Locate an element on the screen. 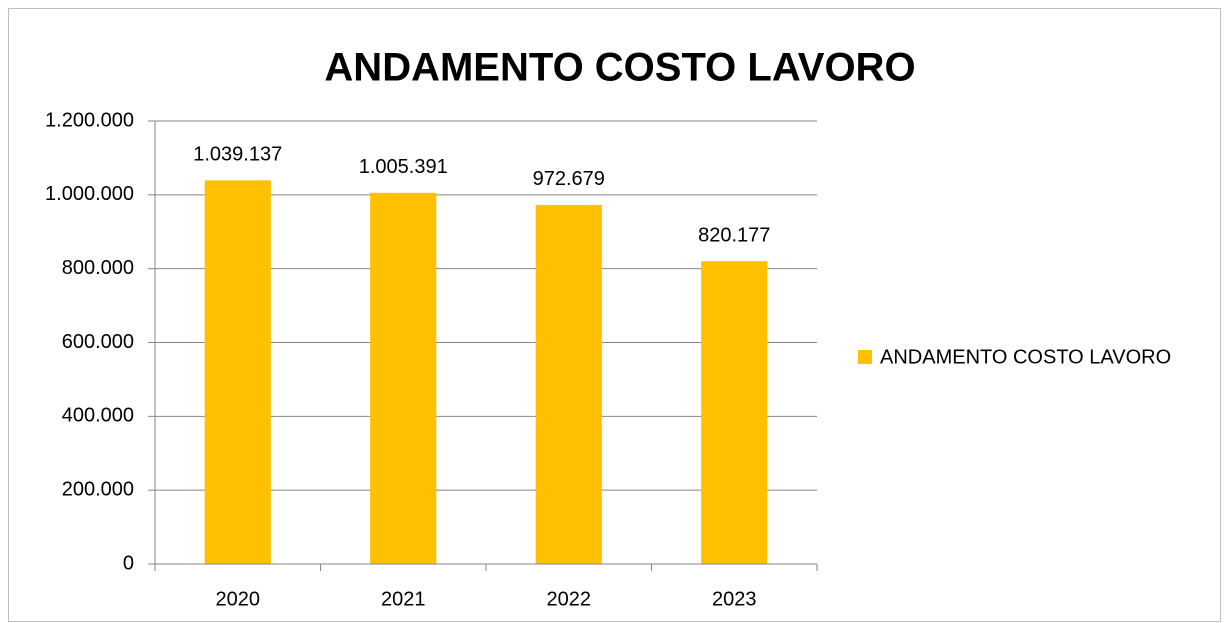 This screenshot has height=623, width=1229. x-tick-label: 2022 is located at coordinates (569, 599).